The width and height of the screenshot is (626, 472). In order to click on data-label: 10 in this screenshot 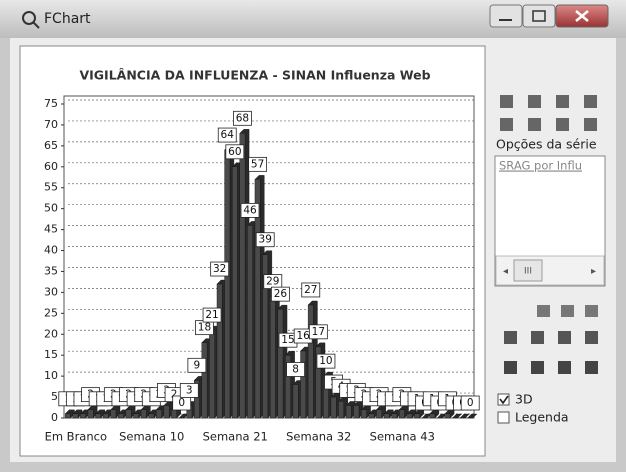, I will do `click(325, 361)`.